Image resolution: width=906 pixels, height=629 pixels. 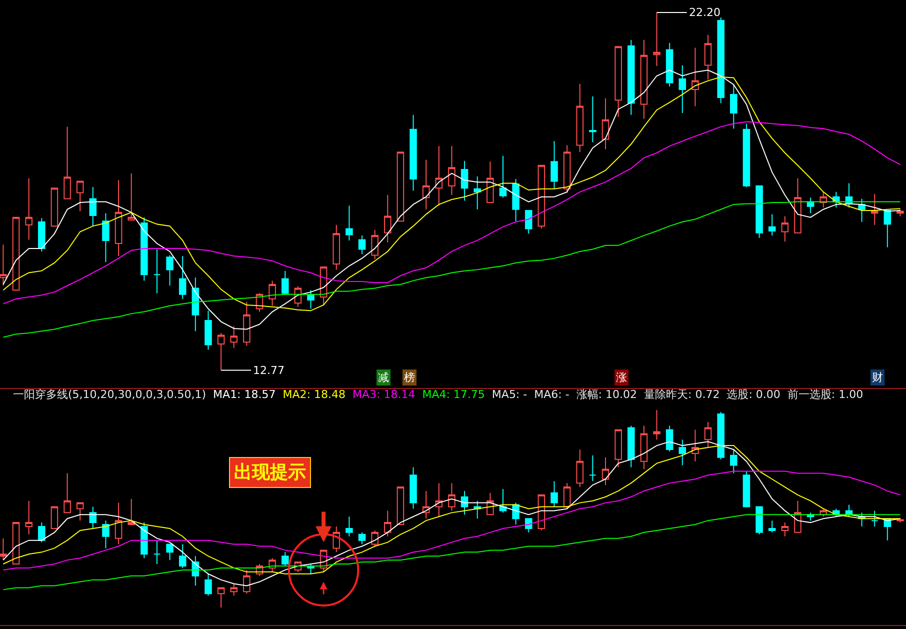 What do you see at coordinates (621, 377) in the screenshot?
I see `text: 涨` at bounding box center [621, 377].